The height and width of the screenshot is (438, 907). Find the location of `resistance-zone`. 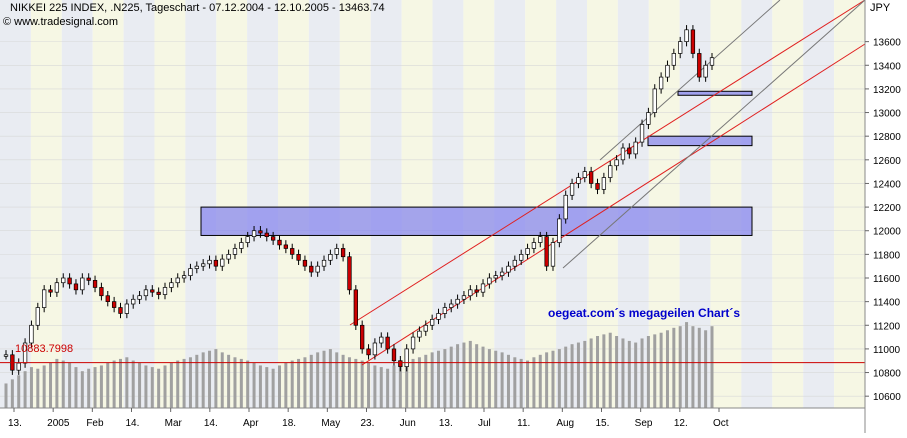

resistance-zone is located at coordinates (476, 221).